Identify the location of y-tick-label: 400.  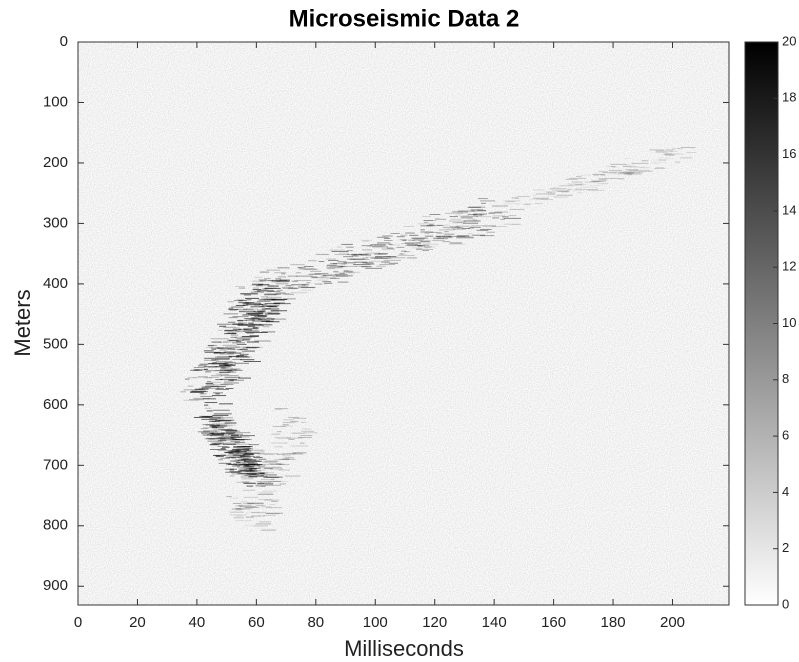
(55, 283).